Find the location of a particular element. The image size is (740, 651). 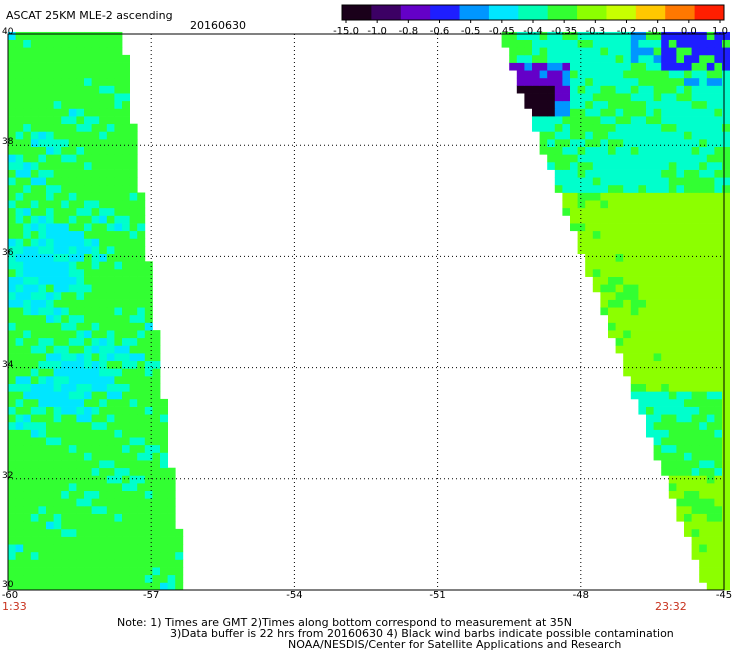

latitude-label: 36 is located at coordinates (8, 253).